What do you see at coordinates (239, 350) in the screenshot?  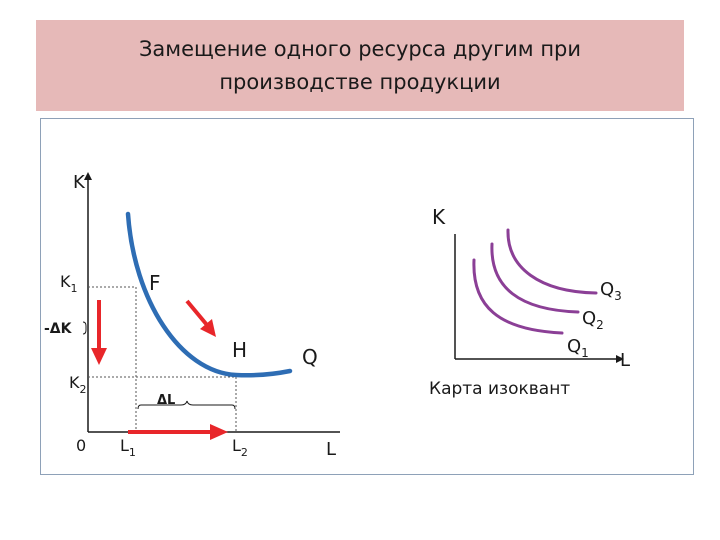 I see `point-h-label: H` at bounding box center [239, 350].